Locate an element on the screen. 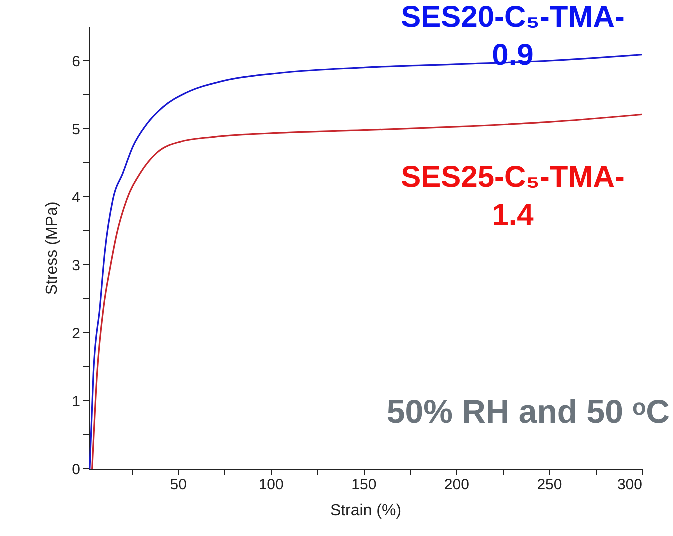 This screenshot has height=536, width=673. annotation: 50% RH and 50 ᵒC is located at coordinates (528, 411).